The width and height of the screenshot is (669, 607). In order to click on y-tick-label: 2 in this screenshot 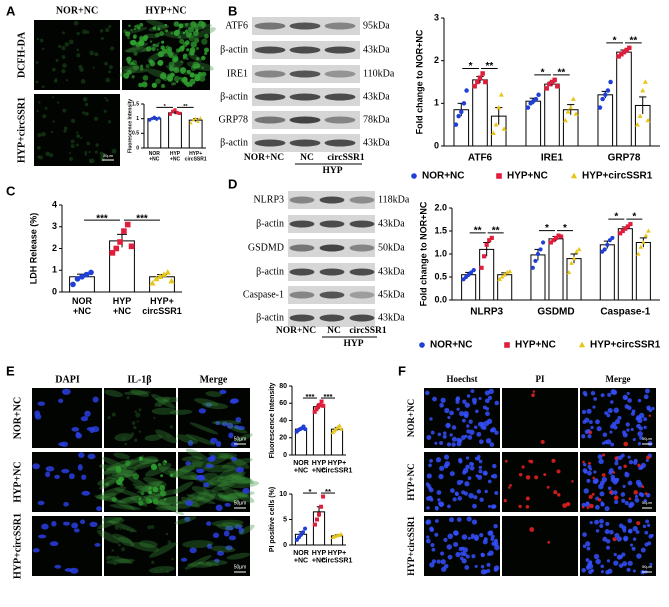, I will do `click(436, 60)`.